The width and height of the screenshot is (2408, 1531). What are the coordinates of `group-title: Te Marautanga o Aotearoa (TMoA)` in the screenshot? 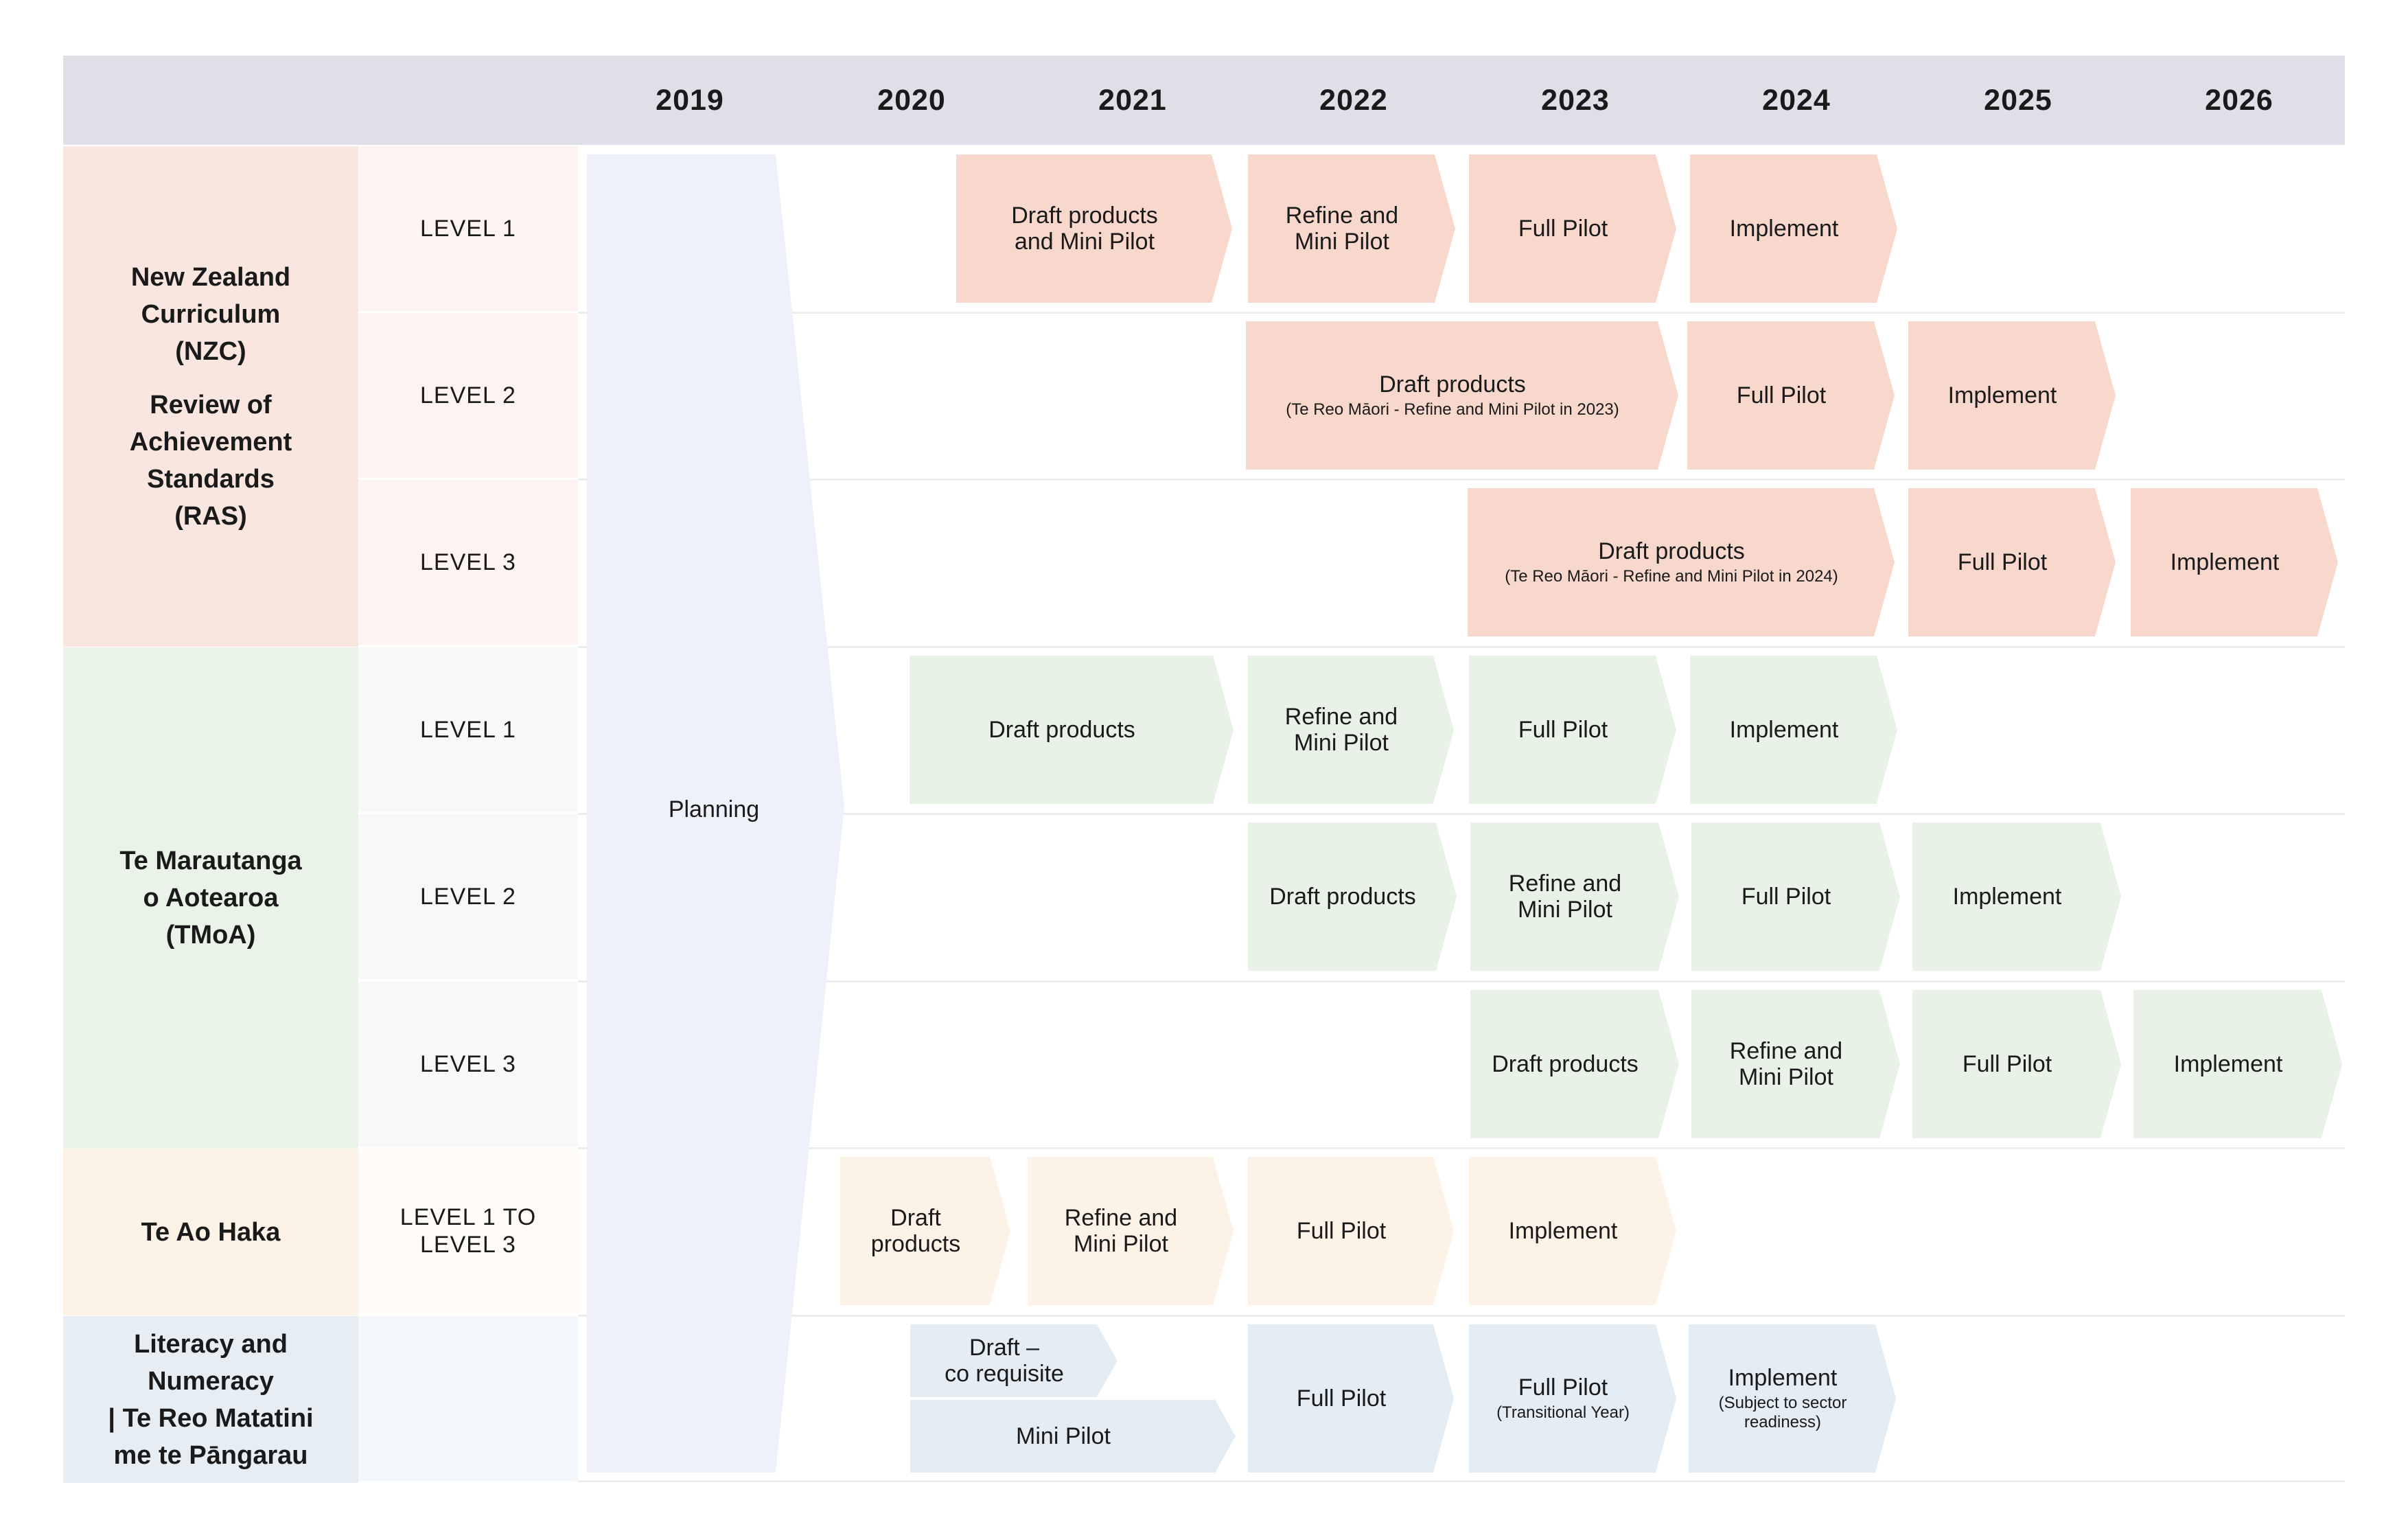 It's located at (210, 898).